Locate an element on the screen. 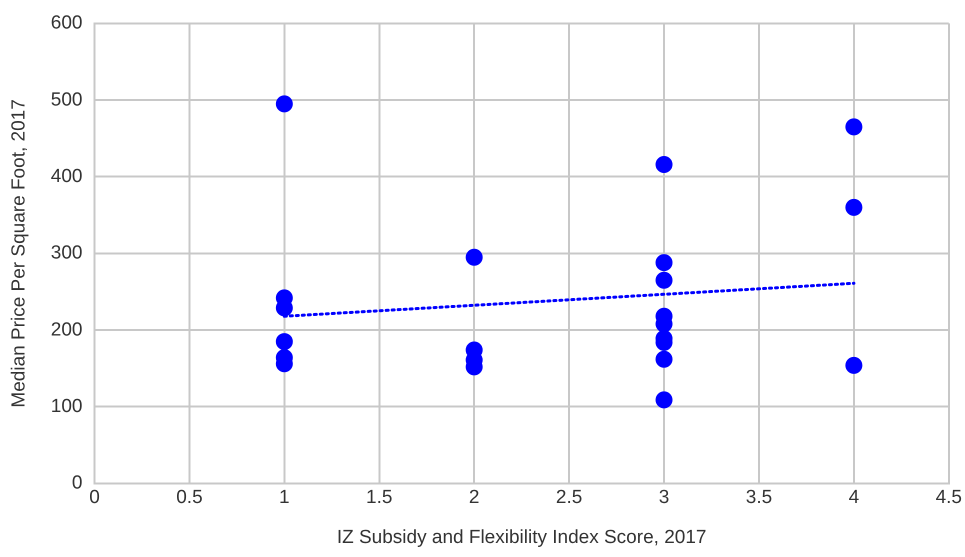 The height and width of the screenshot is (557, 965). x-axis-title: IZ Subsidy and Flexibility Index Score, 2017 is located at coordinates (521, 537).